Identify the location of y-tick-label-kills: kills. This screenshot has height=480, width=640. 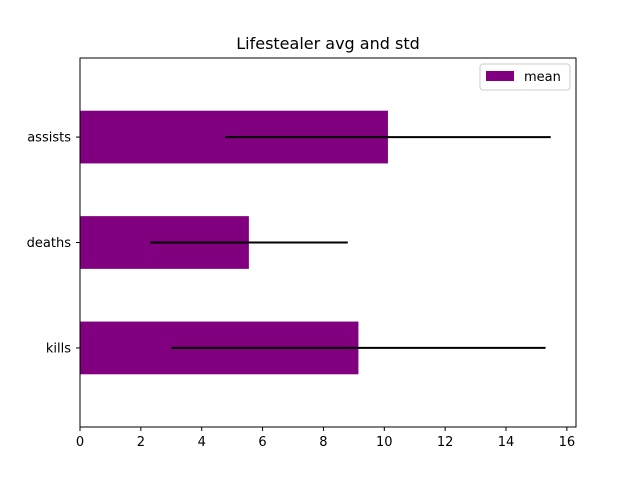
(58, 348).